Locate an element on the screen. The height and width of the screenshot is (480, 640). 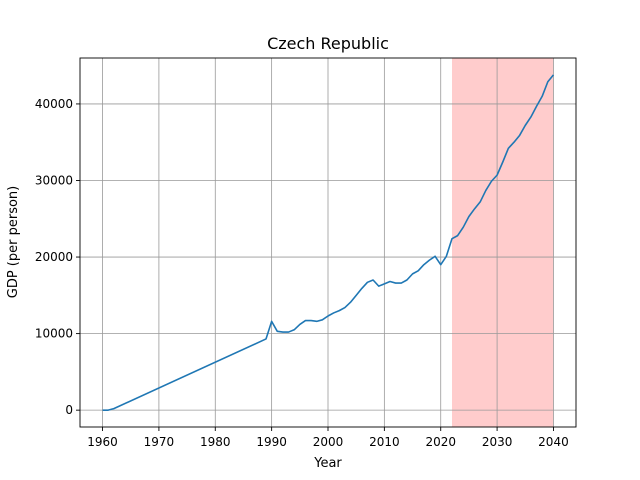
y-tick-label: 10000 is located at coordinates (54, 334).